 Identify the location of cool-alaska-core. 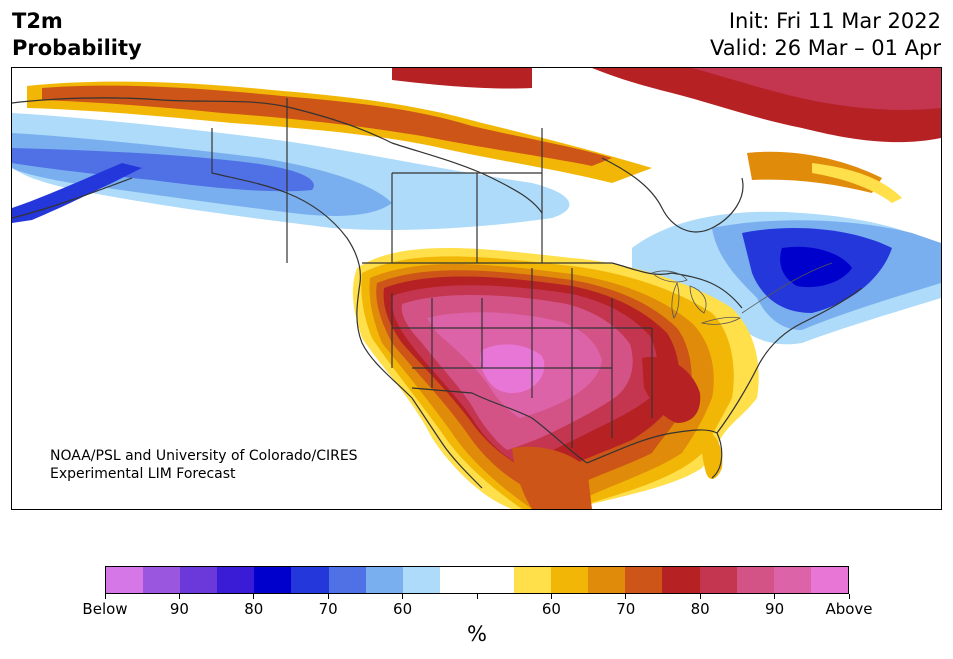
(163, 170).